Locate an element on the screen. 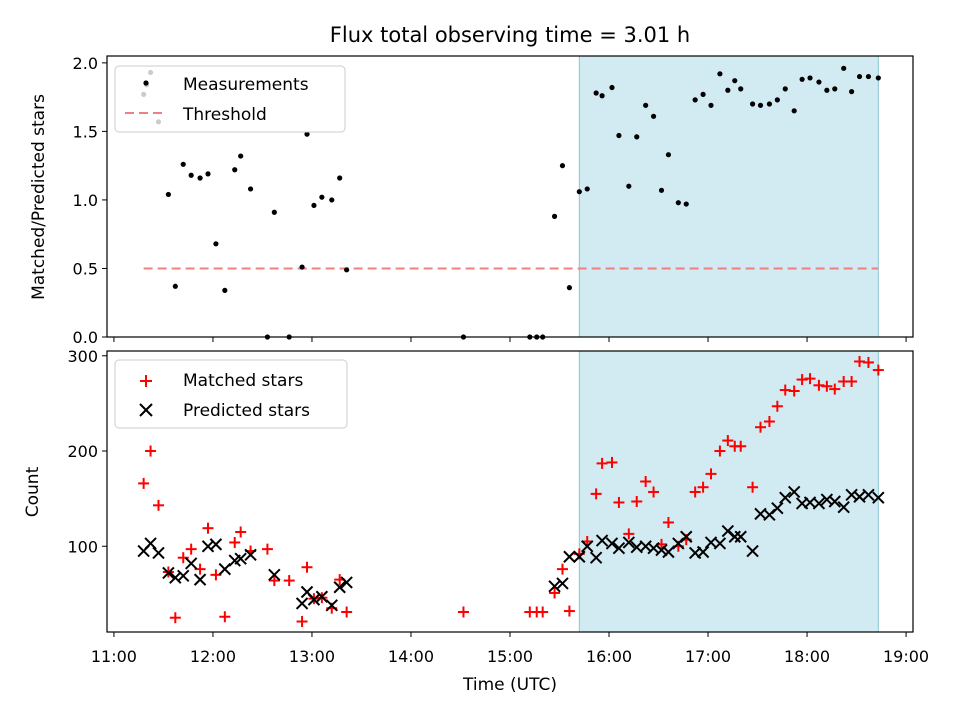 This screenshot has height=720, width=960. ratio-legend: Measurements Threshold is located at coordinates (230, 99).